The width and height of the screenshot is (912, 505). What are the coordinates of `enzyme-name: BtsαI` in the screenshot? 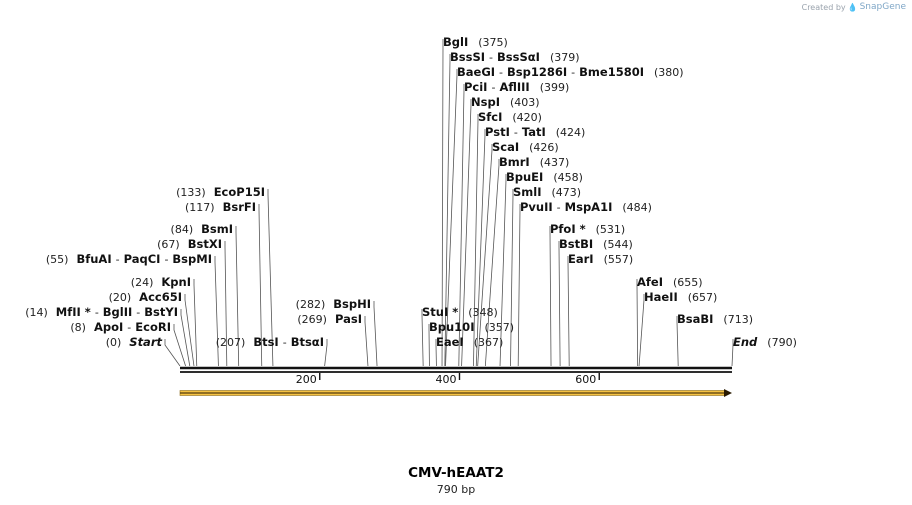 It's located at (307, 342).